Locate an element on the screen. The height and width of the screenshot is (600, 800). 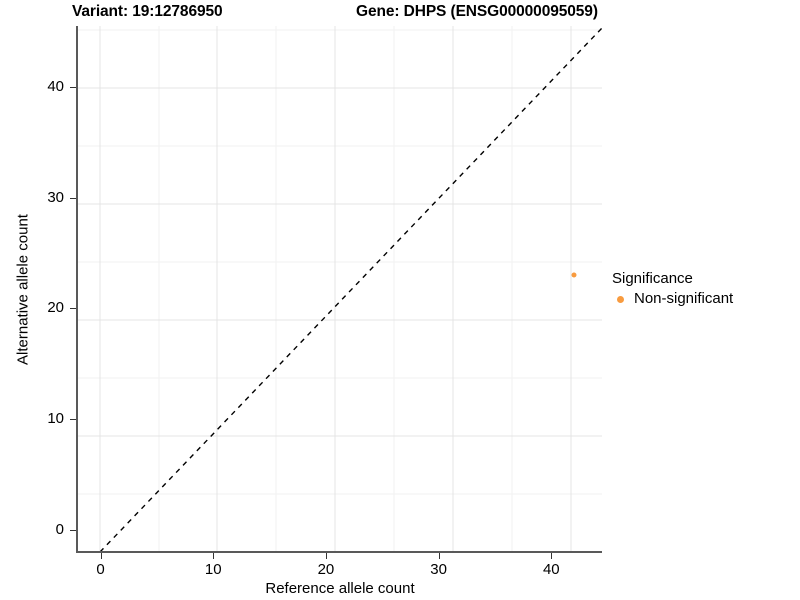
y-axis-line is located at coordinates (77, 289).